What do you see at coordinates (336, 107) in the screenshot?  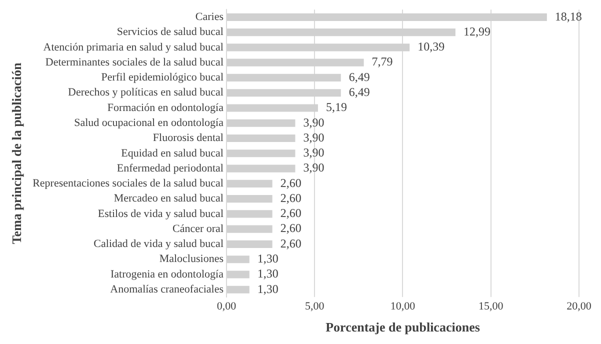 I see `data-label: 5,19` at bounding box center [336, 107].